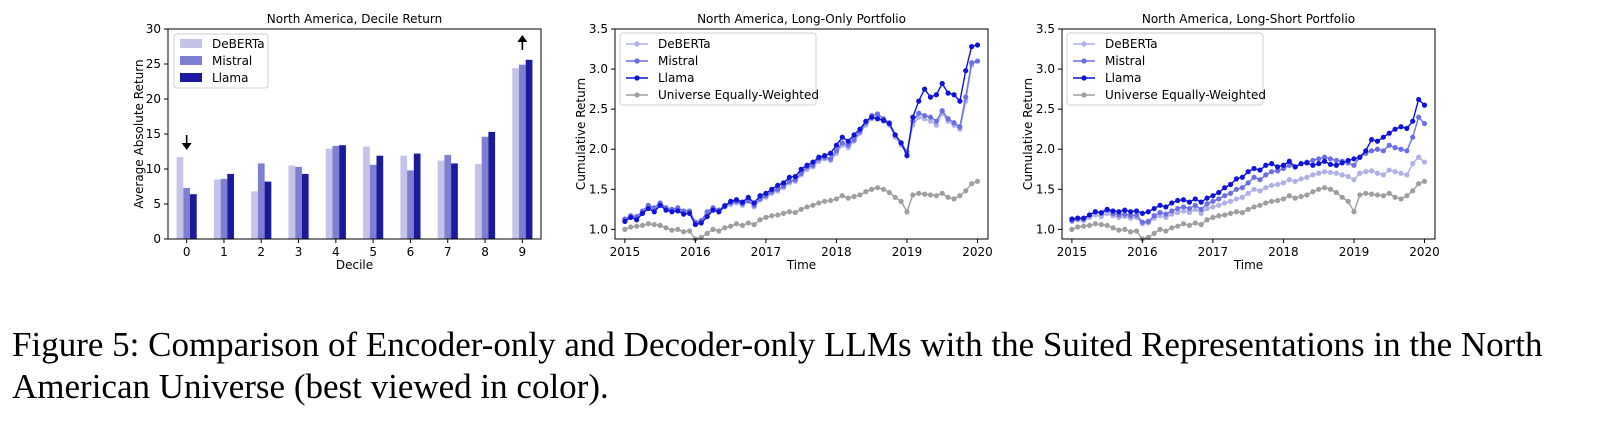 This screenshot has height=426, width=1606. I want to click on y-axis-label: Average Absolute Return, so click(139, 133).